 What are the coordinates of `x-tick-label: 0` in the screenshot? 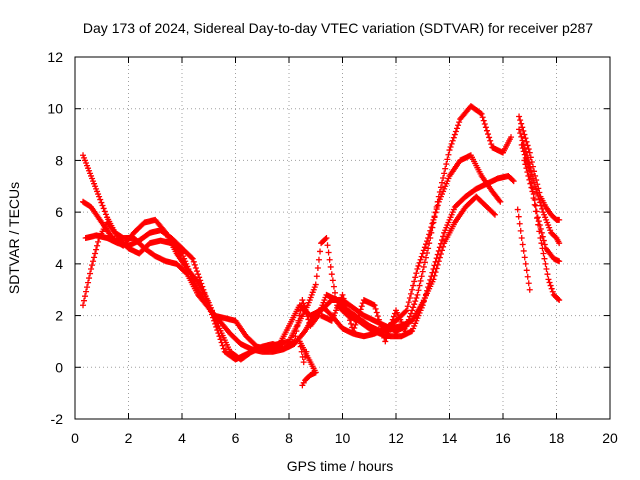 It's located at (75, 438).